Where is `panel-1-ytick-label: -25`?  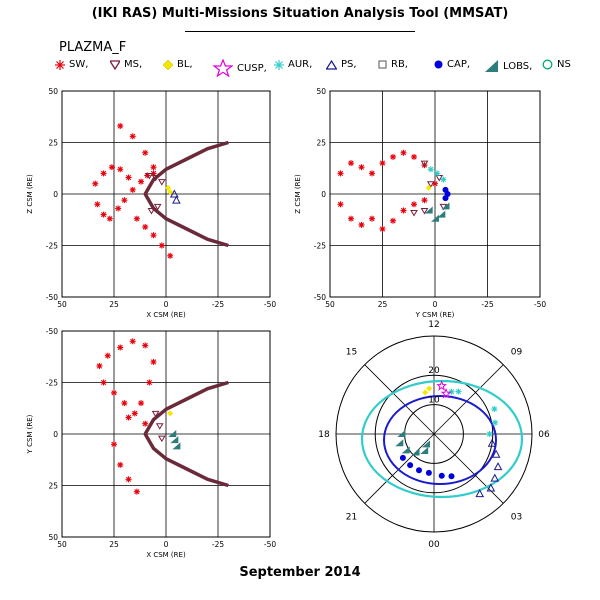 panel-1-ytick-label: -25 is located at coordinates (52, 246).